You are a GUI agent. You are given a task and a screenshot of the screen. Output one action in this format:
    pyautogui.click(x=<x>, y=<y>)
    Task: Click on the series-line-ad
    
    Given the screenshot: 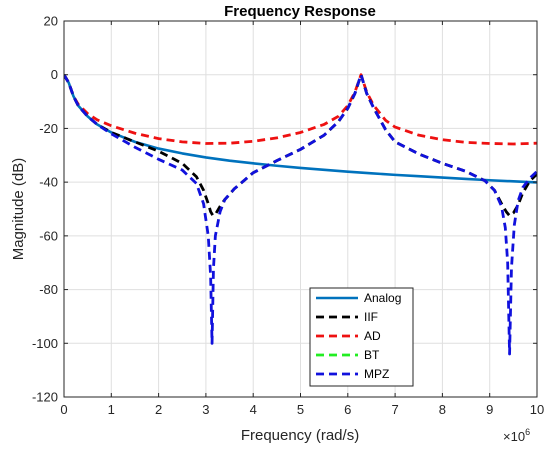 What is the action you would take?
    pyautogui.click(x=300, y=109)
    